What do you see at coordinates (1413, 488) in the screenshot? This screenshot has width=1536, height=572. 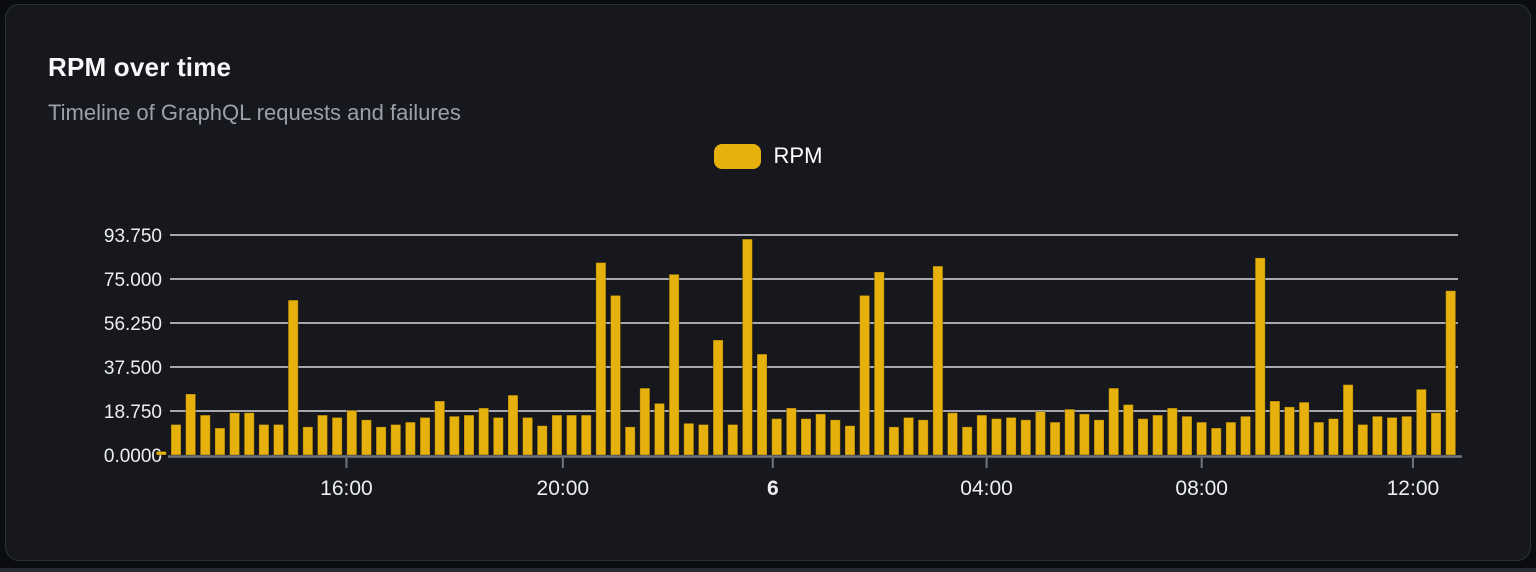 I see `x-axis-label: 12:00` at bounding box center [1413, 488].